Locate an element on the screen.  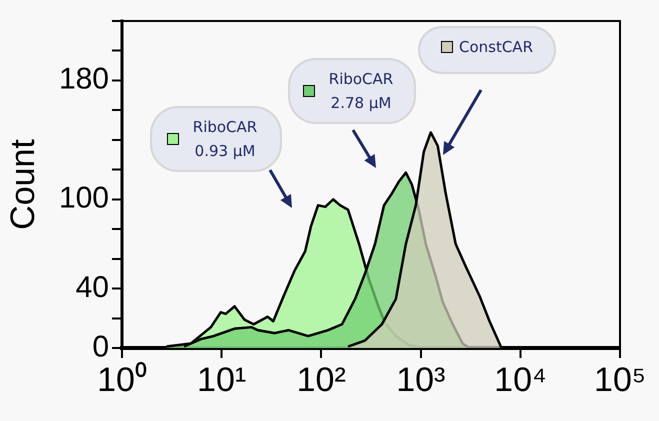
legend-label: RiboCAR 0.93 µM is located at coordinates (225, 139).